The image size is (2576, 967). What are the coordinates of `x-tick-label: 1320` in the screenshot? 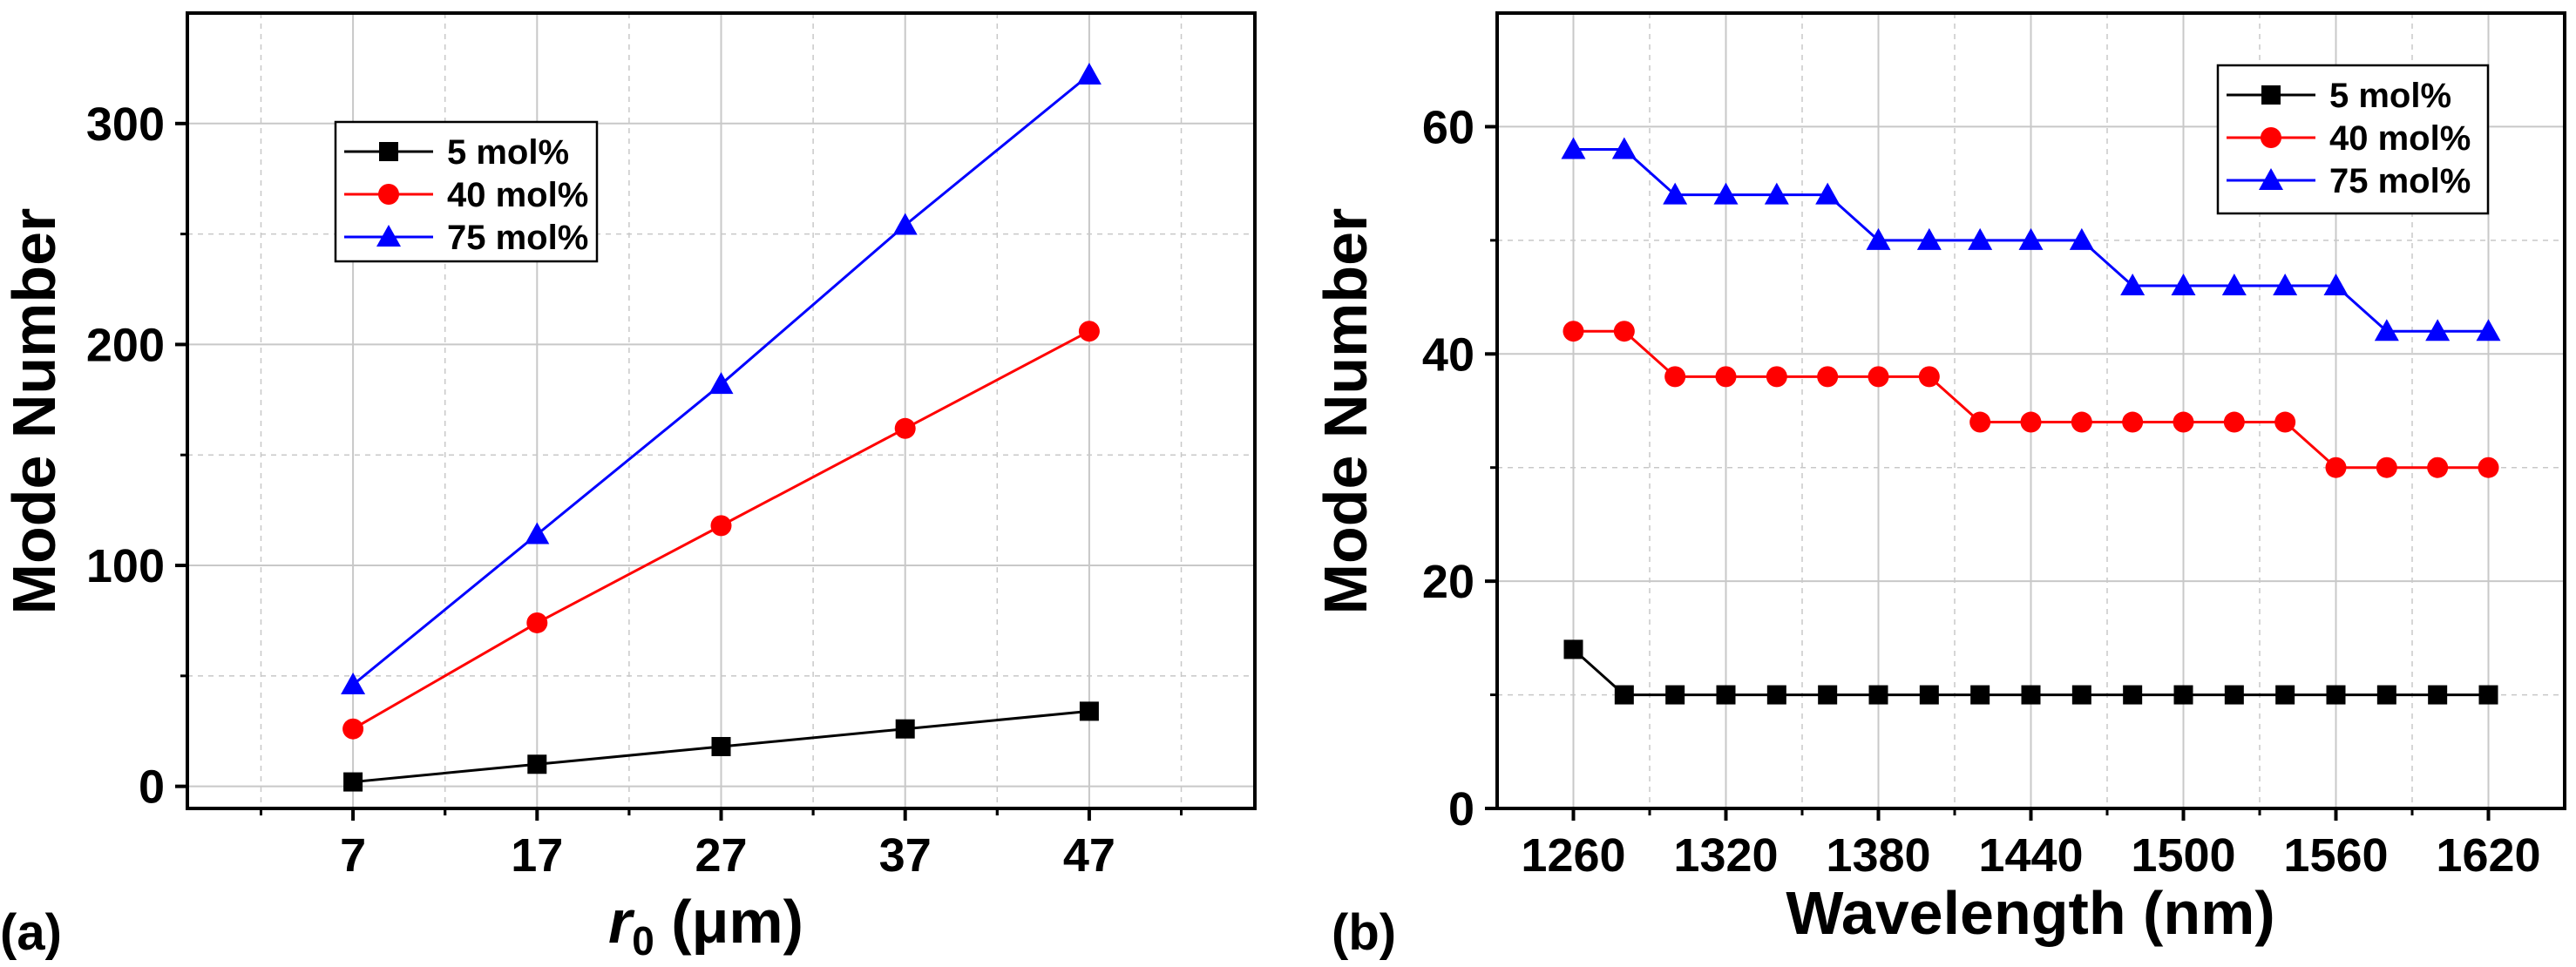 It's located at (1726, 855).